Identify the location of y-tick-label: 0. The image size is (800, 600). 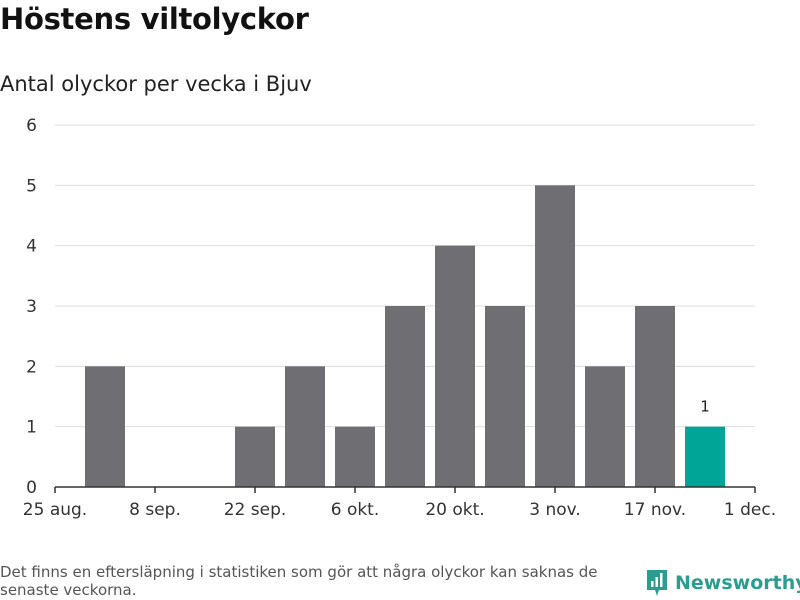
(31, 488).